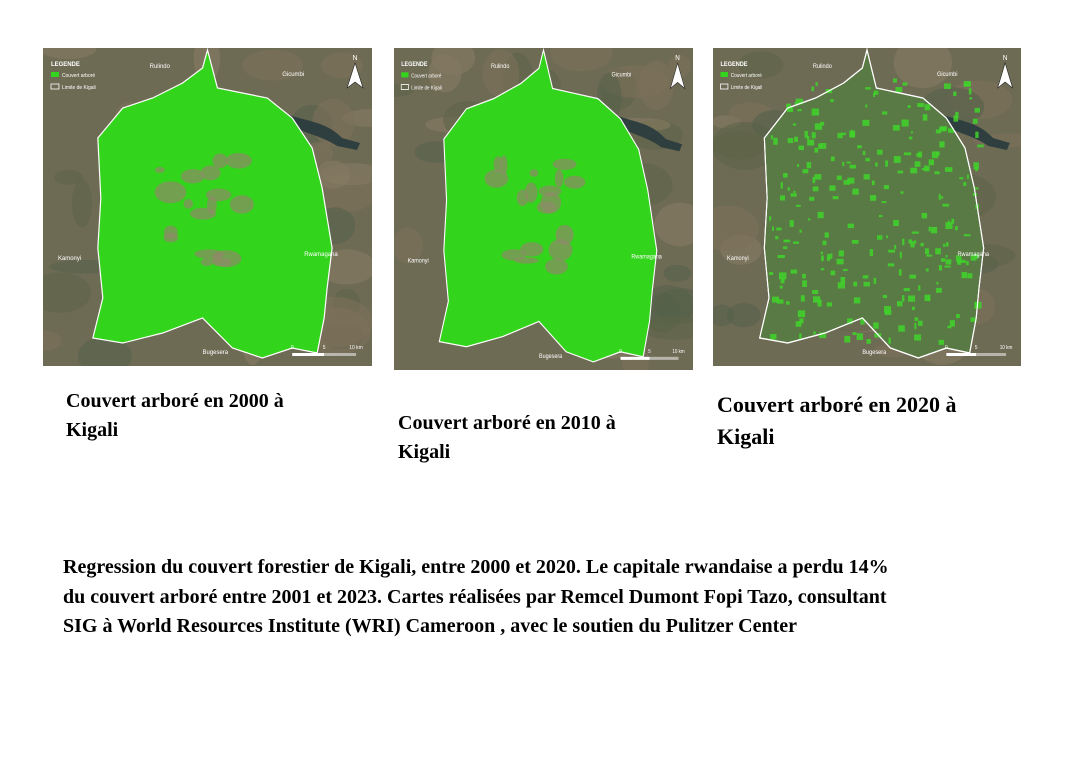 Image resolution: width=1080 pixels, height=763 pixels. What do you see at coordinates (947, 75) in the screenshot?
I see `place-name: Gicumbi` at bounding box center [947, 75].